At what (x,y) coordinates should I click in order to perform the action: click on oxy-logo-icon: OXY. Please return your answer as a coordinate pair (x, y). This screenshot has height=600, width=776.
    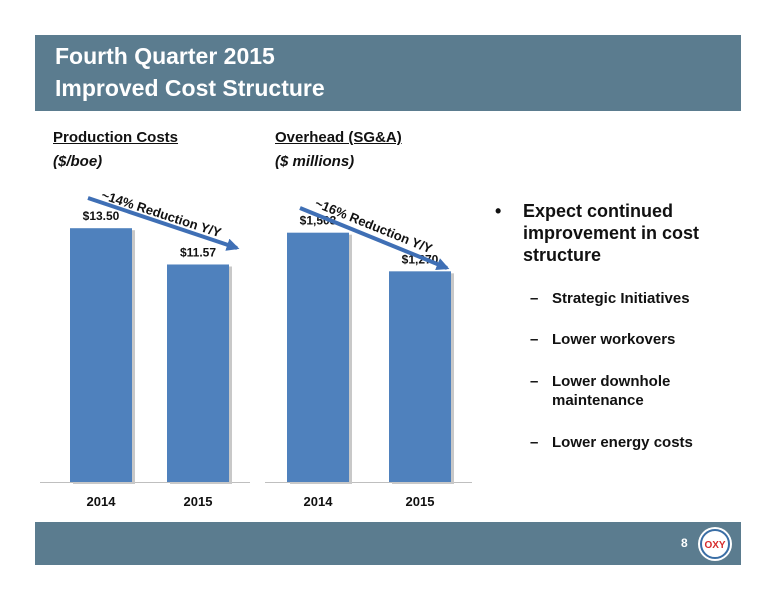
    Looking at the image, I should click on (715, 544).